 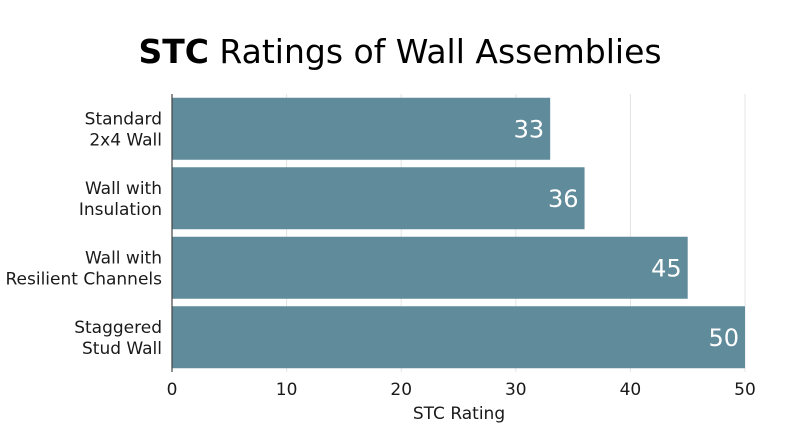 I want to click on x-tick-label: 40, so click(x=631, y=390).